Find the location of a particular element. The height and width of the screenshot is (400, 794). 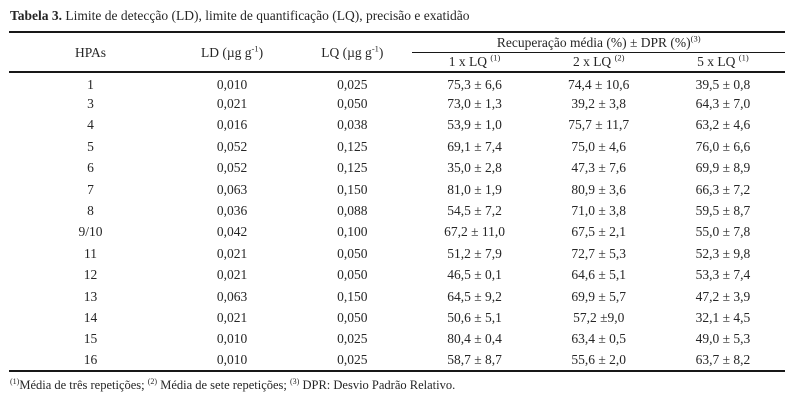

column-header-lq-superscript: -1 is located at coordinates (375, 48).